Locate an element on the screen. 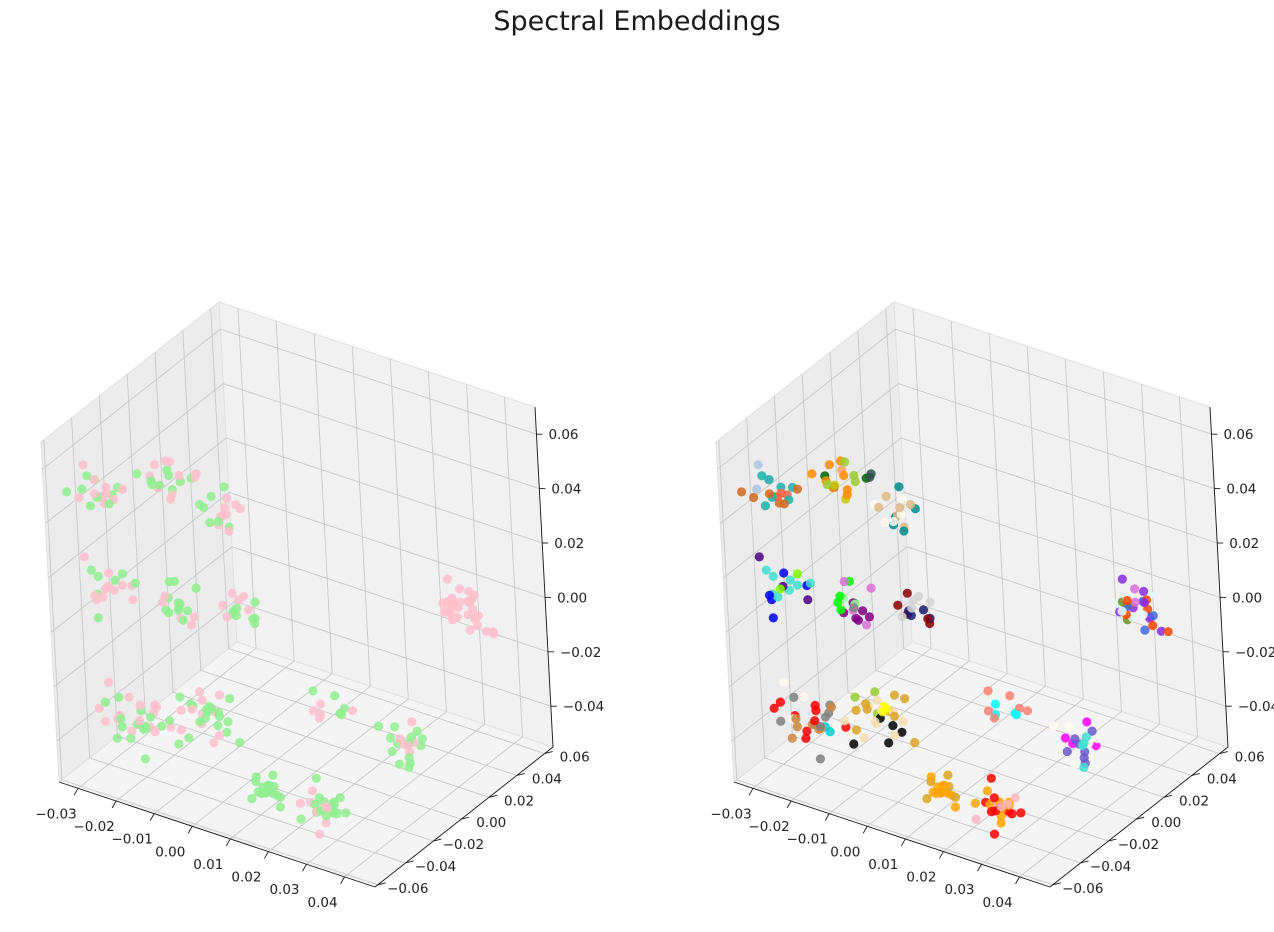 The height and width of the screenshot is (932, 1274). x-tick-label: 0.04 is located at coordinates (323, 903).